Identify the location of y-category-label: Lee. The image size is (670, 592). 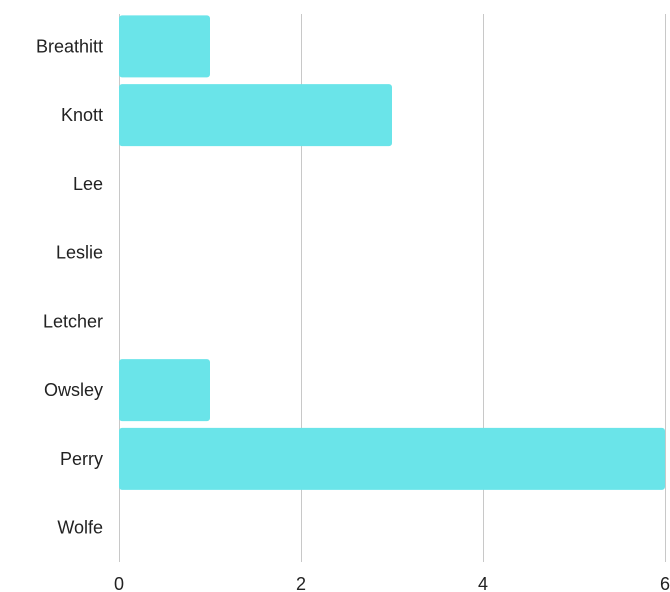
(88, 184).